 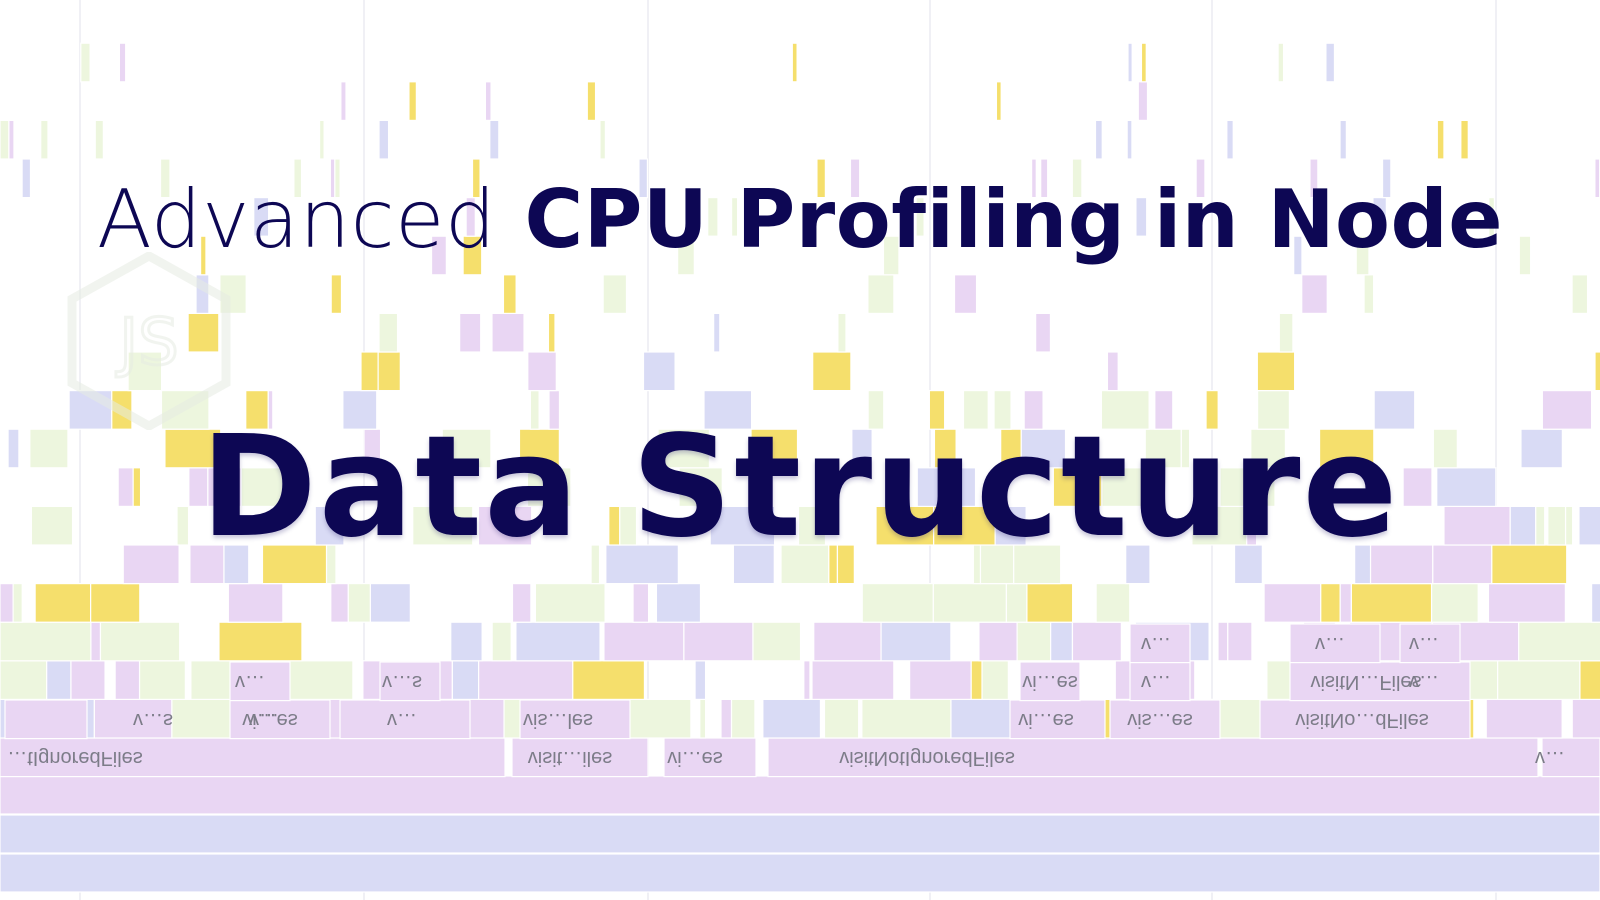 What do you see at coordinates (402, 682) in the screenshot?
I see `flame-label: v…s` at bounding box center [402, 682].